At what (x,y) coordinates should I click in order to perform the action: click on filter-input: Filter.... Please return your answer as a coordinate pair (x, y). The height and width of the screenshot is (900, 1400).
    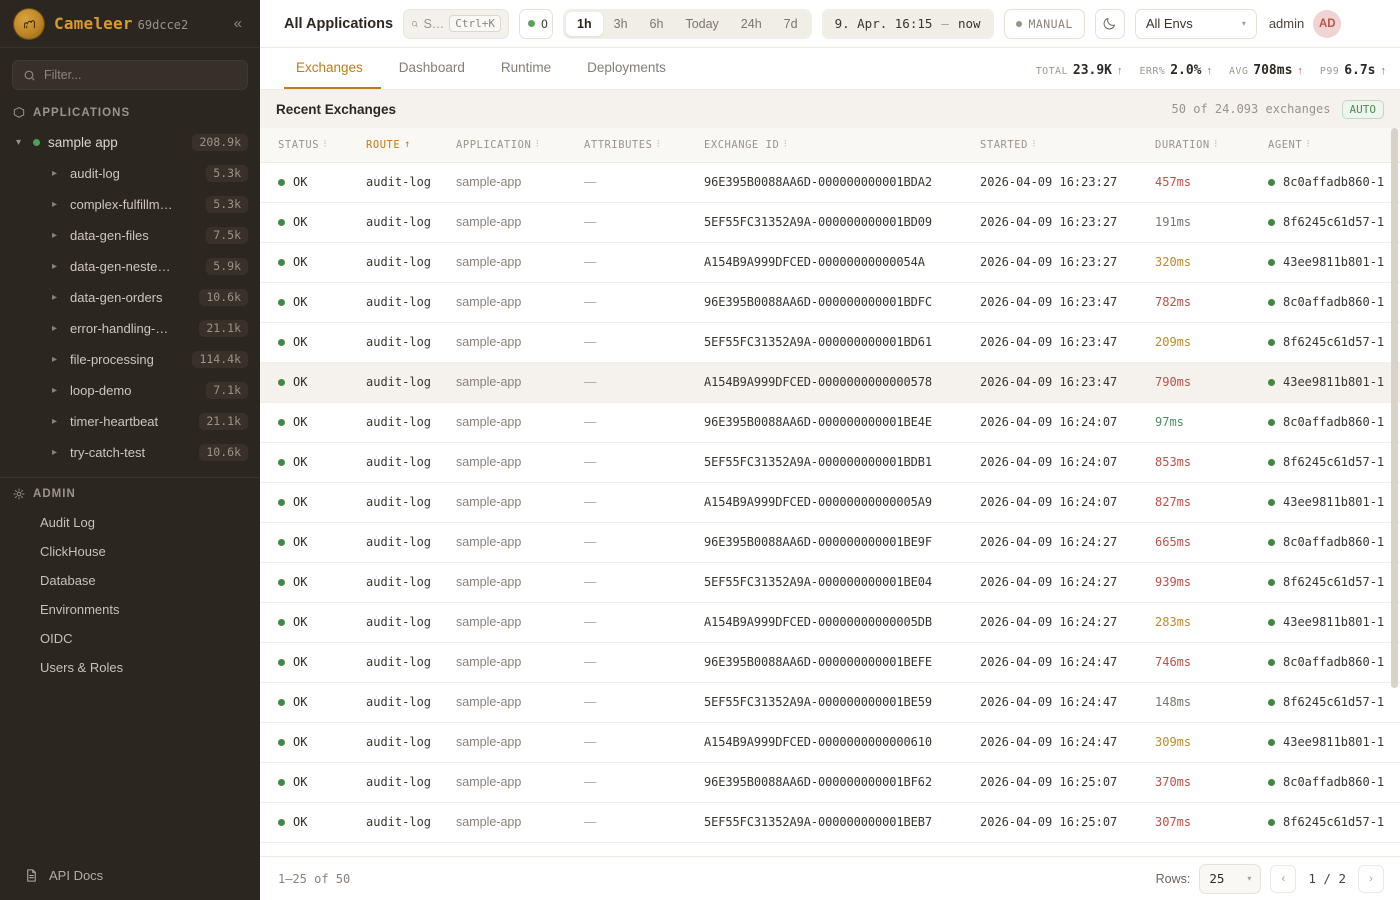
    Looking at the image, I should click on (130, 75).